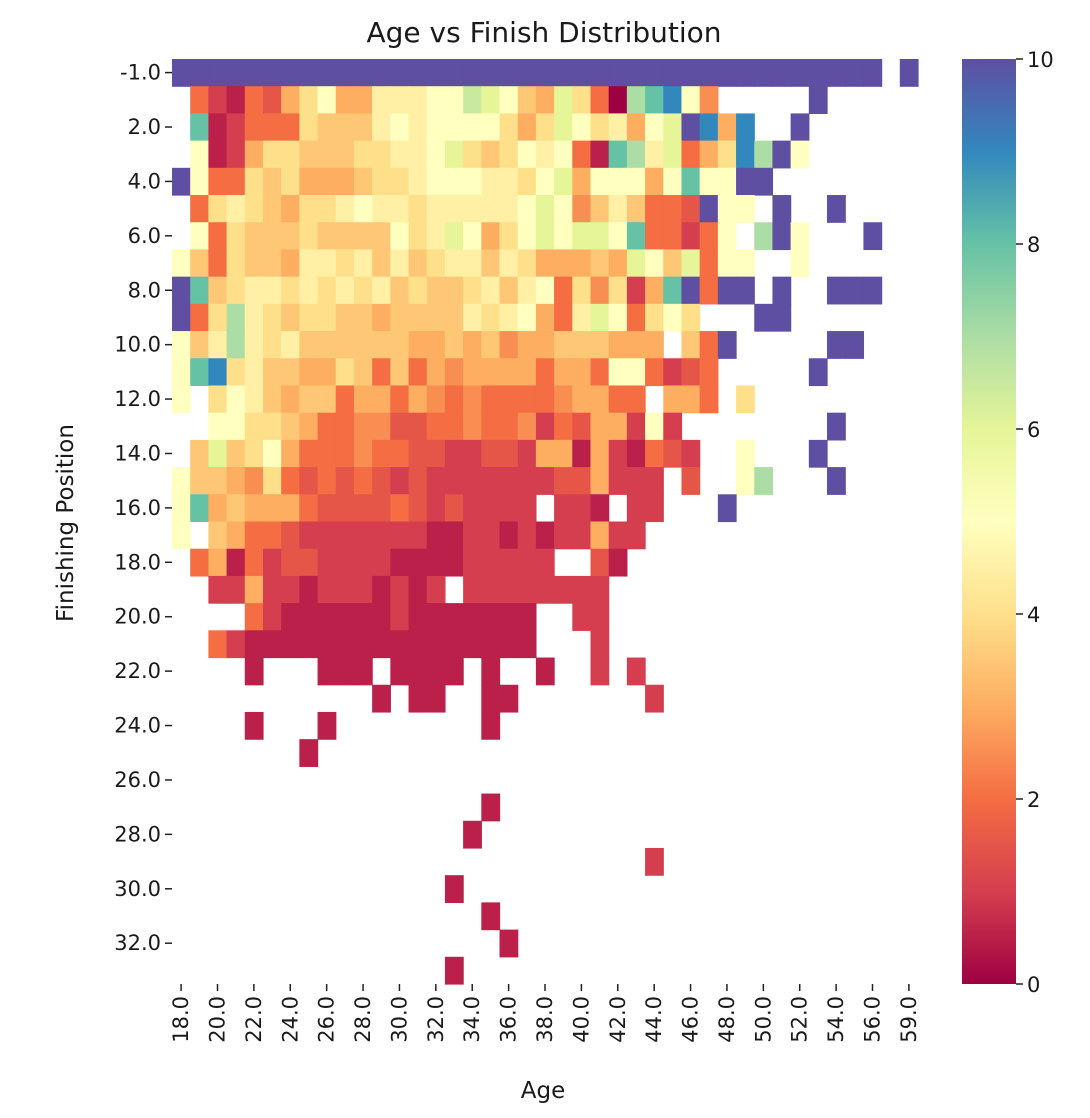 The height and width of the screenshot is (1118, 1090). Describe the element at coordinates (137, 617) in the screenshot. I see `y-tick-label: 20.0` at that location.